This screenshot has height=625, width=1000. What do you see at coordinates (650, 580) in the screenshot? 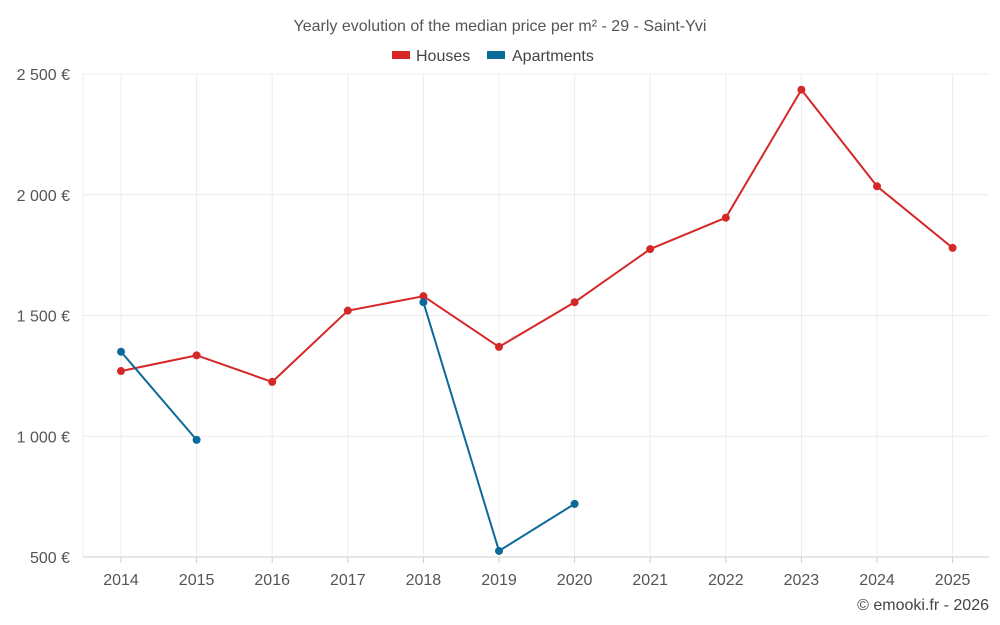
I see `x-tick-label: 2021` at bounding box center [650, 580].